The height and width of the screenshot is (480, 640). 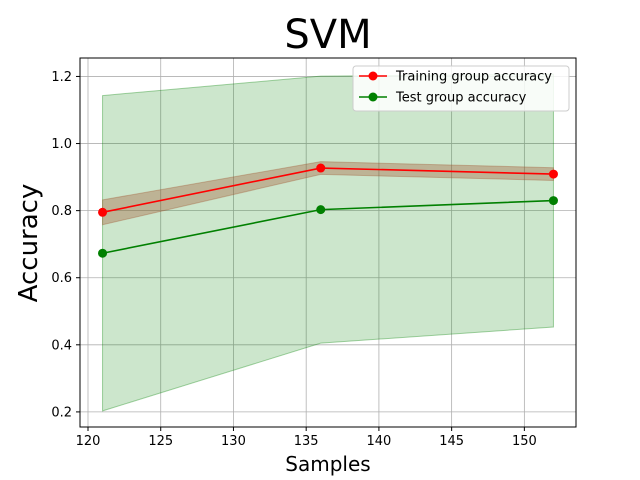 What do you see at coordinates (61, 345) in the screenshot?
I see `y-tick-label: 0.4` at bounding box center [61, 345].